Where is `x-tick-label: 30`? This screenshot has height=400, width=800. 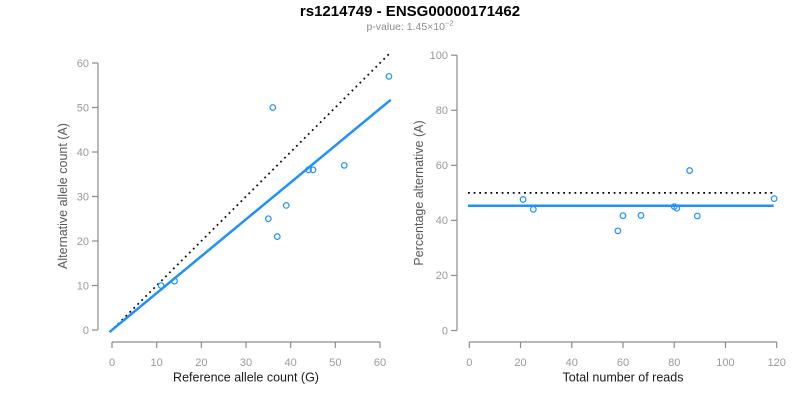 x-tick-label: 30 is located at coordinates (246, 363).